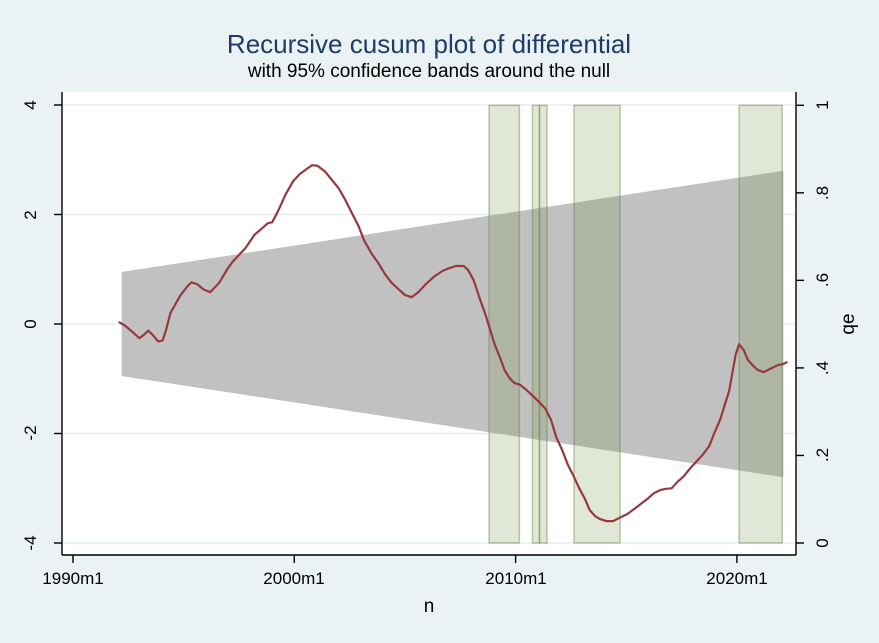 The width and height of the screenshot is (879, 643). I want to click on y-left-tick-label: 4, so click(30, 105).